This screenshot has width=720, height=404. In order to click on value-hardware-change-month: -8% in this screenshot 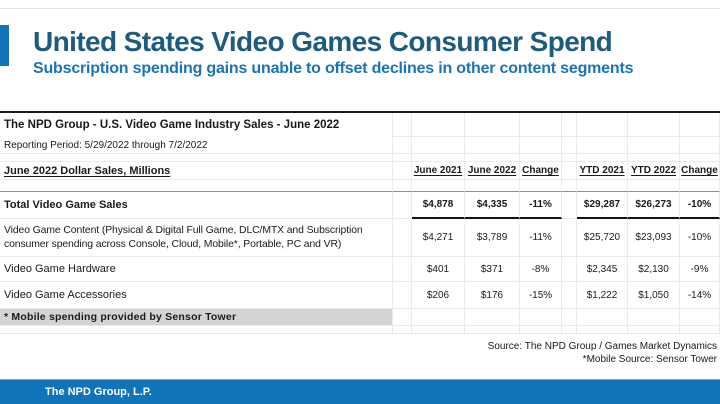, I will do `click(541, 269)`.